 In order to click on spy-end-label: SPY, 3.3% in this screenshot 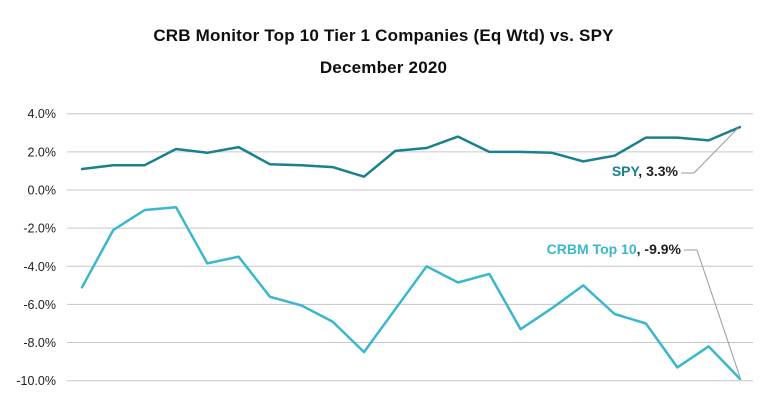, I will do `click(645, 171)`.